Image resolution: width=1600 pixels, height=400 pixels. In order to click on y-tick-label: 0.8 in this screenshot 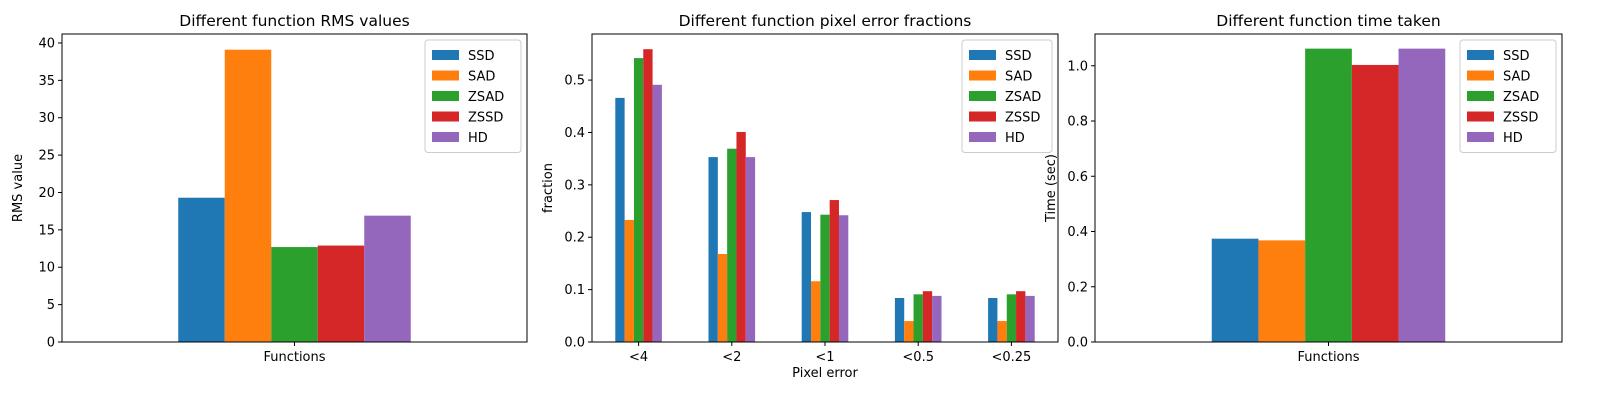, I will do `click(1077, 122)`.